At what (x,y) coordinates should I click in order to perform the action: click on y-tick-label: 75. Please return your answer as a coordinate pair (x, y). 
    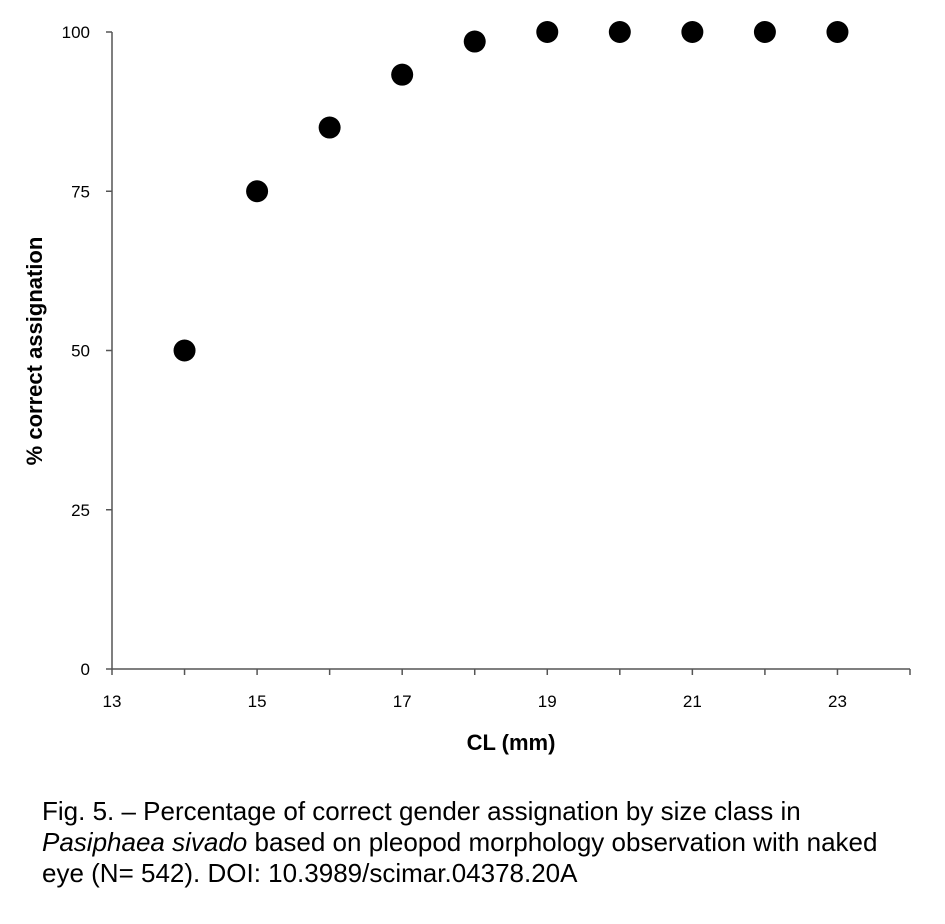
    Looking at the image, I should click on (80, 191).